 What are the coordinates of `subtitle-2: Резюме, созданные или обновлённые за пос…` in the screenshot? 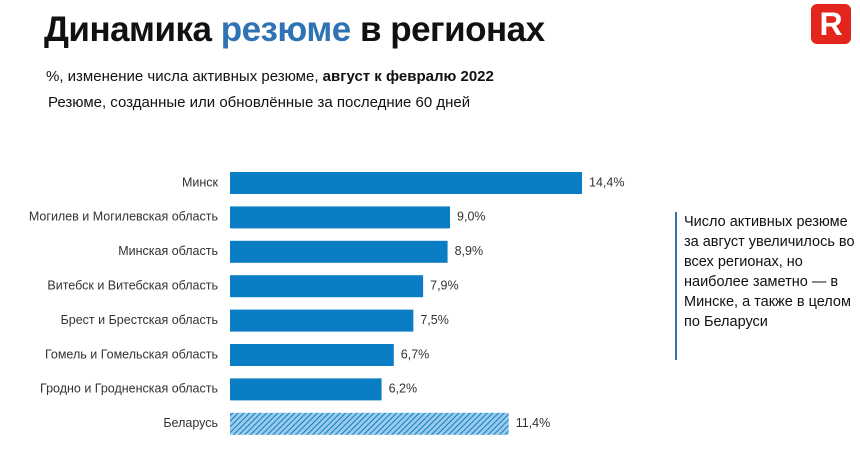 It's located at (259, 102).